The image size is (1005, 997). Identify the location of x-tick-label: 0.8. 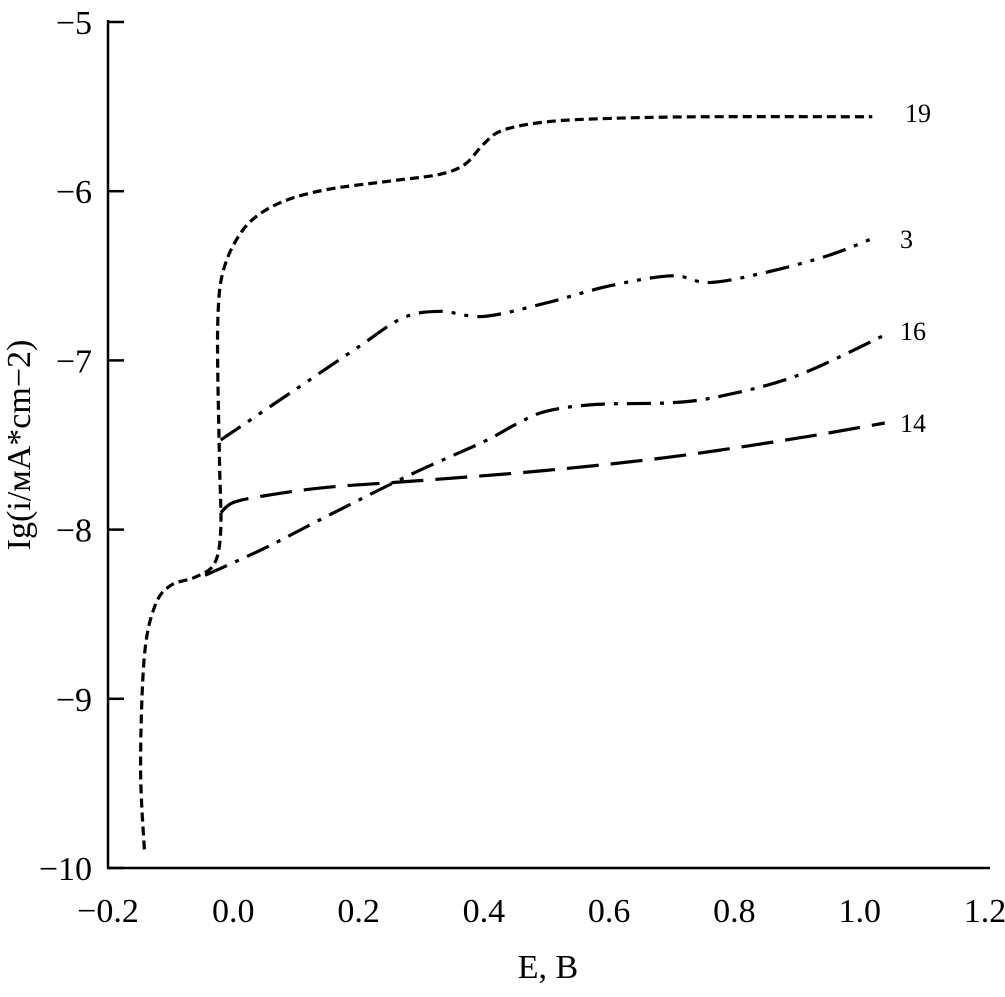
(734, 911).